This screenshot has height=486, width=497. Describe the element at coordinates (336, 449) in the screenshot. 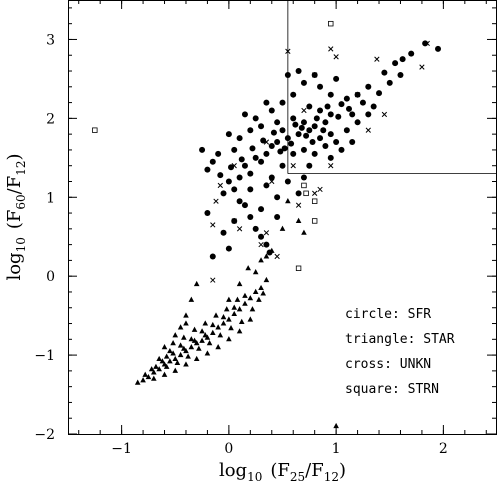

I see `x-tick-label: 1` at that location.